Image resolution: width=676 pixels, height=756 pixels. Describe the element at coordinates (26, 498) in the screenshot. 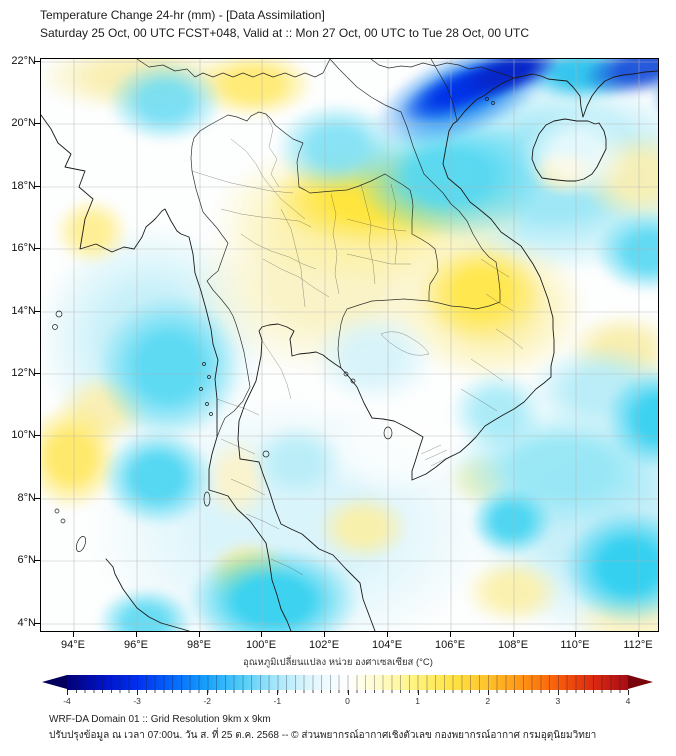

I see `lat-label: 8°N` at that location.